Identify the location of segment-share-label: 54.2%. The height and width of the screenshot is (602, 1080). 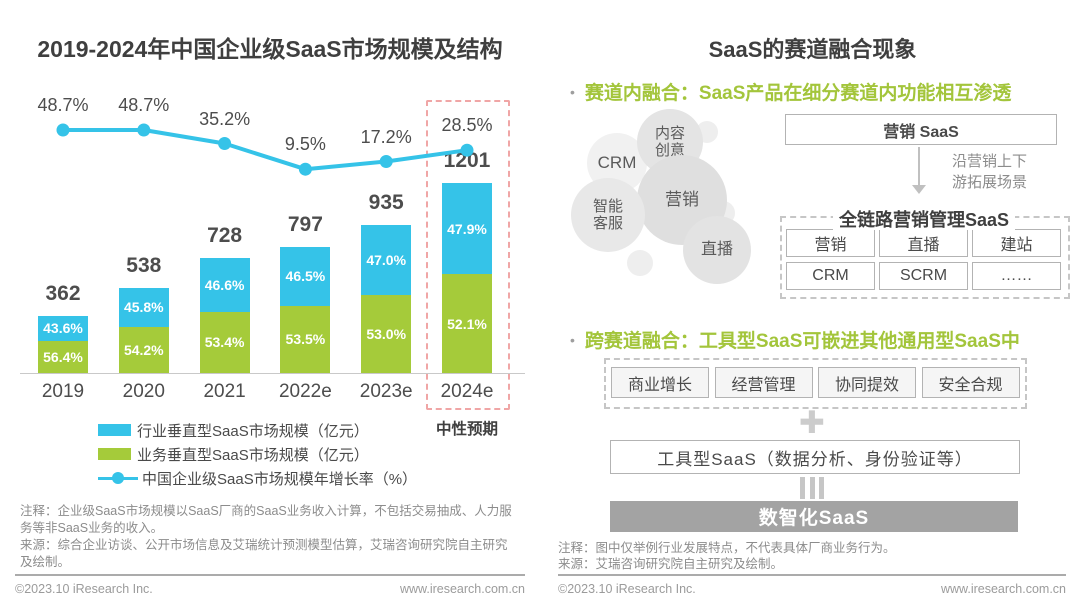
(143, 349).